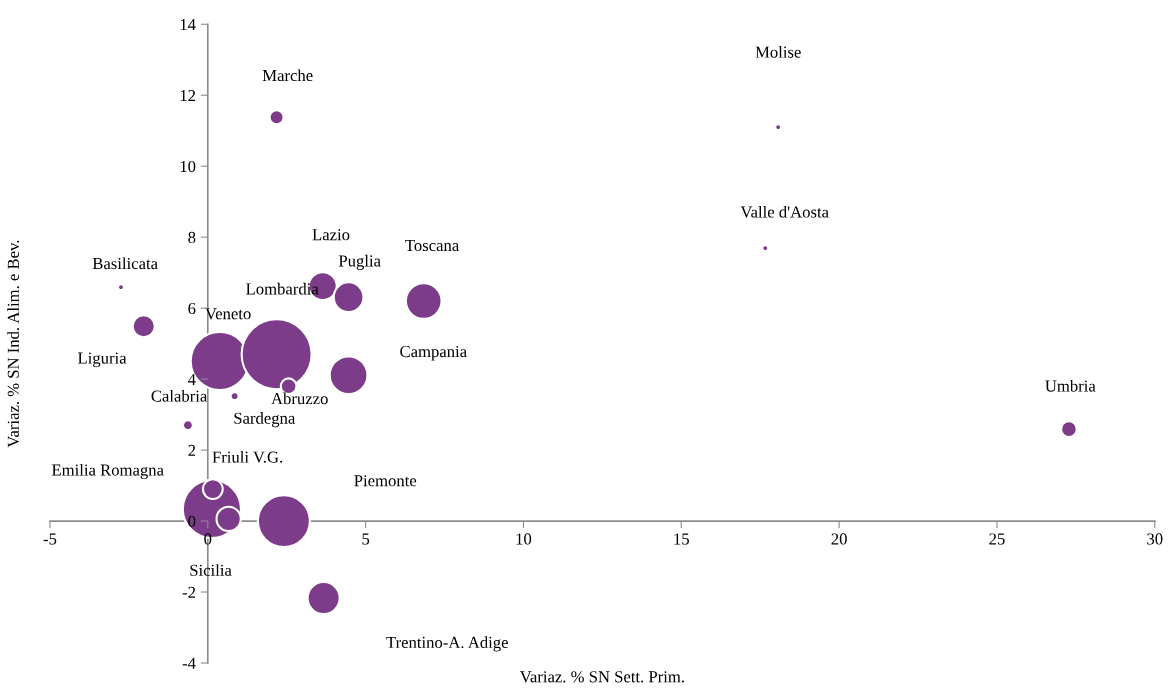 Image resolution: width=1170 pixels, height=693 pixels. What do you see at coordinates (447, 644) in the screenshot?
I see `annotation: Trentino-A. Adige` at bounding box center [447, 644].